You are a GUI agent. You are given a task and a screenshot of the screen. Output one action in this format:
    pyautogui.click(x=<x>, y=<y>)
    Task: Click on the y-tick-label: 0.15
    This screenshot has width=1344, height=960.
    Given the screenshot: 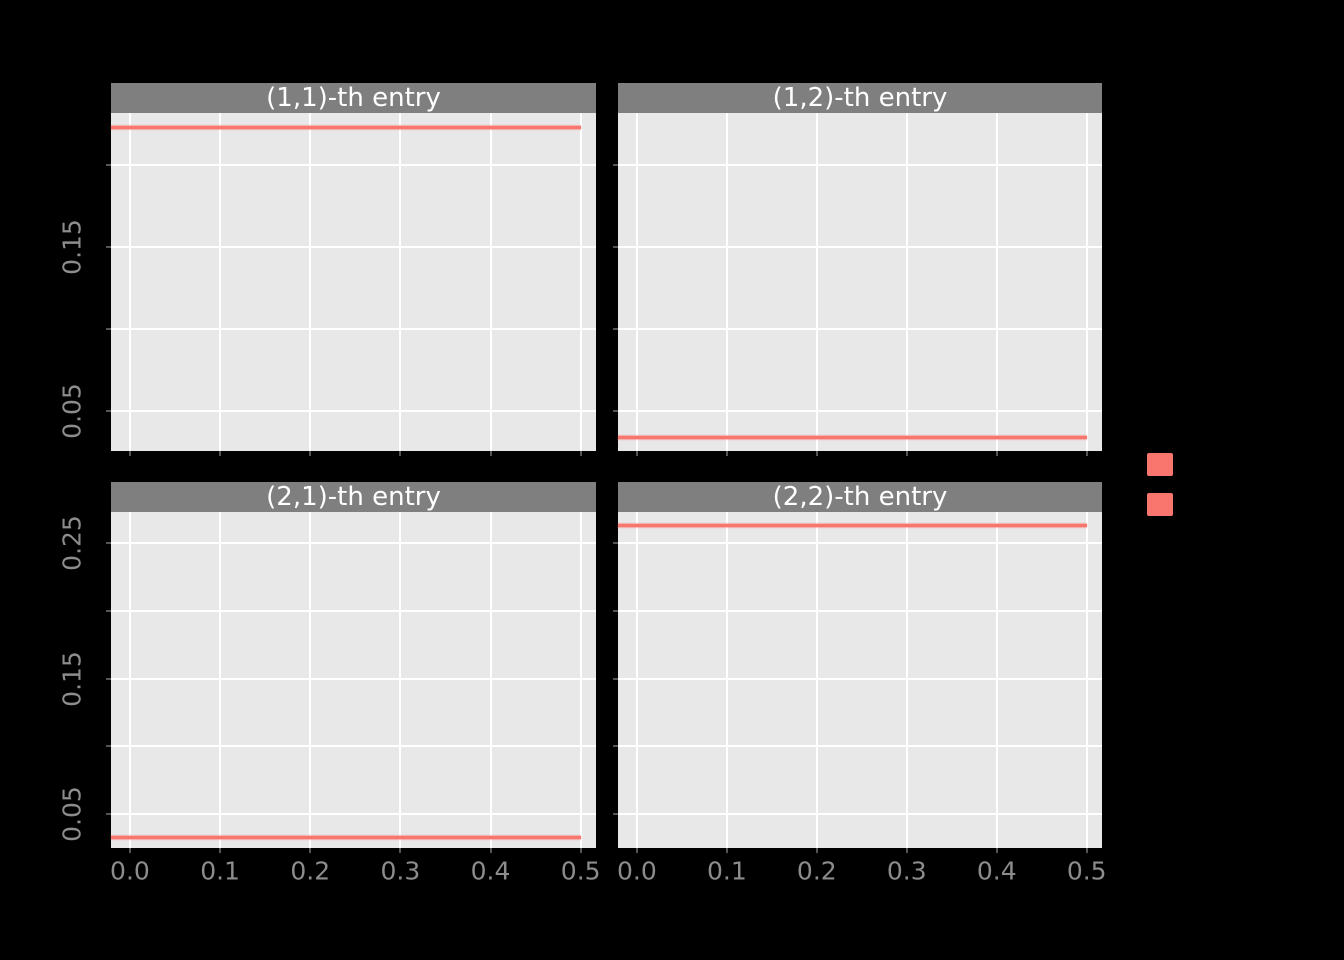 What is the action you would take?
    pyautogui.click(x=72, y=678)
    